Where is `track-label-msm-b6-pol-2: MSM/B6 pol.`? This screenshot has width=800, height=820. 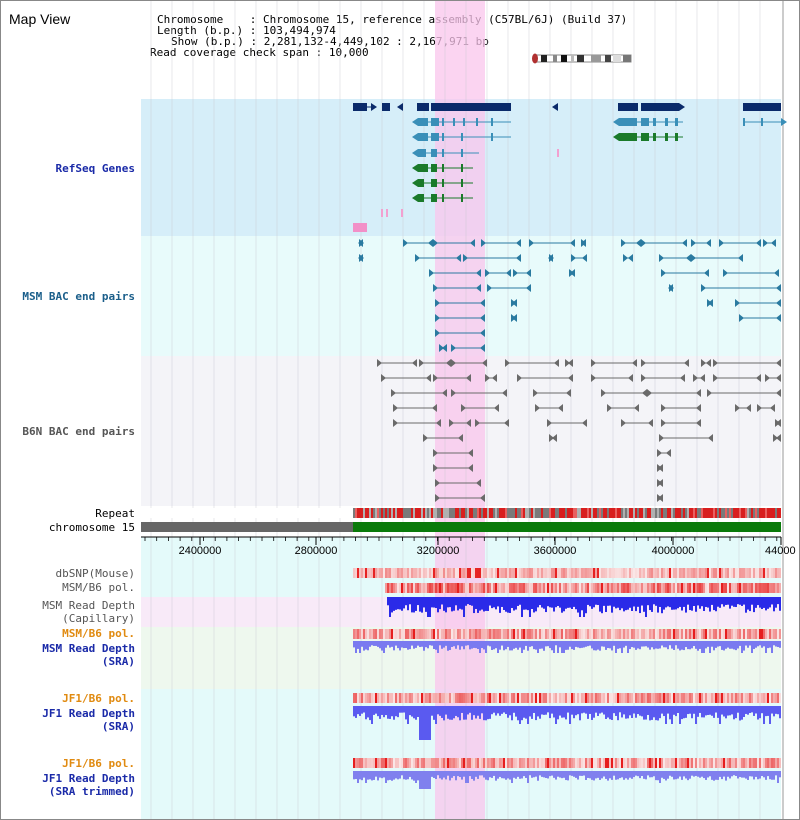
track-label-msm-b6-pol-2: MSM/B6 pol. is located at coordinates (98, 633).